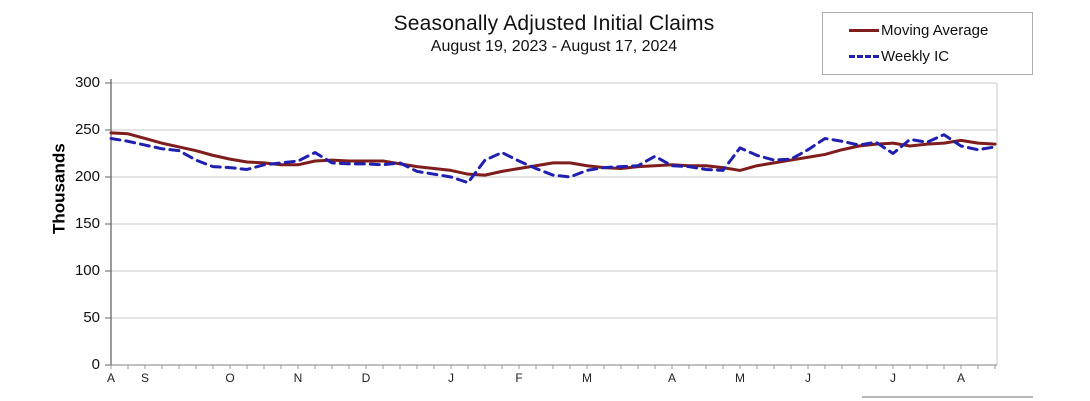 The image size is (1090, 401). I want to click on chart-subtitle: August 19, 2023 - August 17, 2024, so click(554, 46).